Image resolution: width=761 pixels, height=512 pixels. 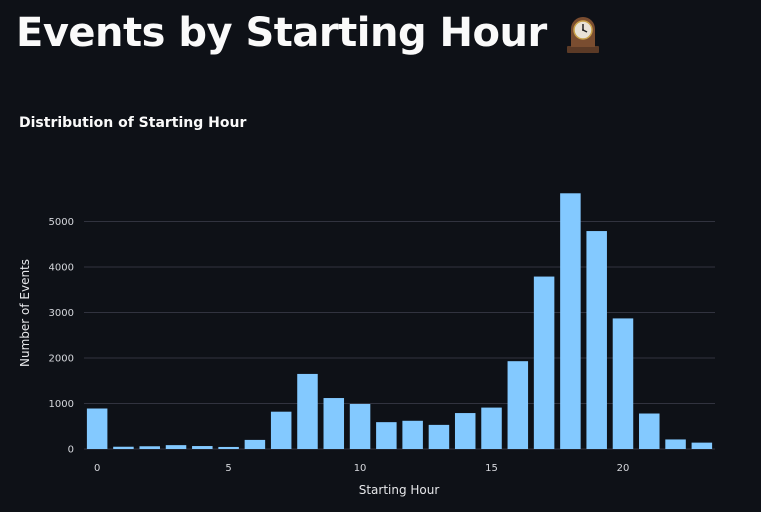 I want to click on y-tick-label: 4000, so click(x=61, y=268).